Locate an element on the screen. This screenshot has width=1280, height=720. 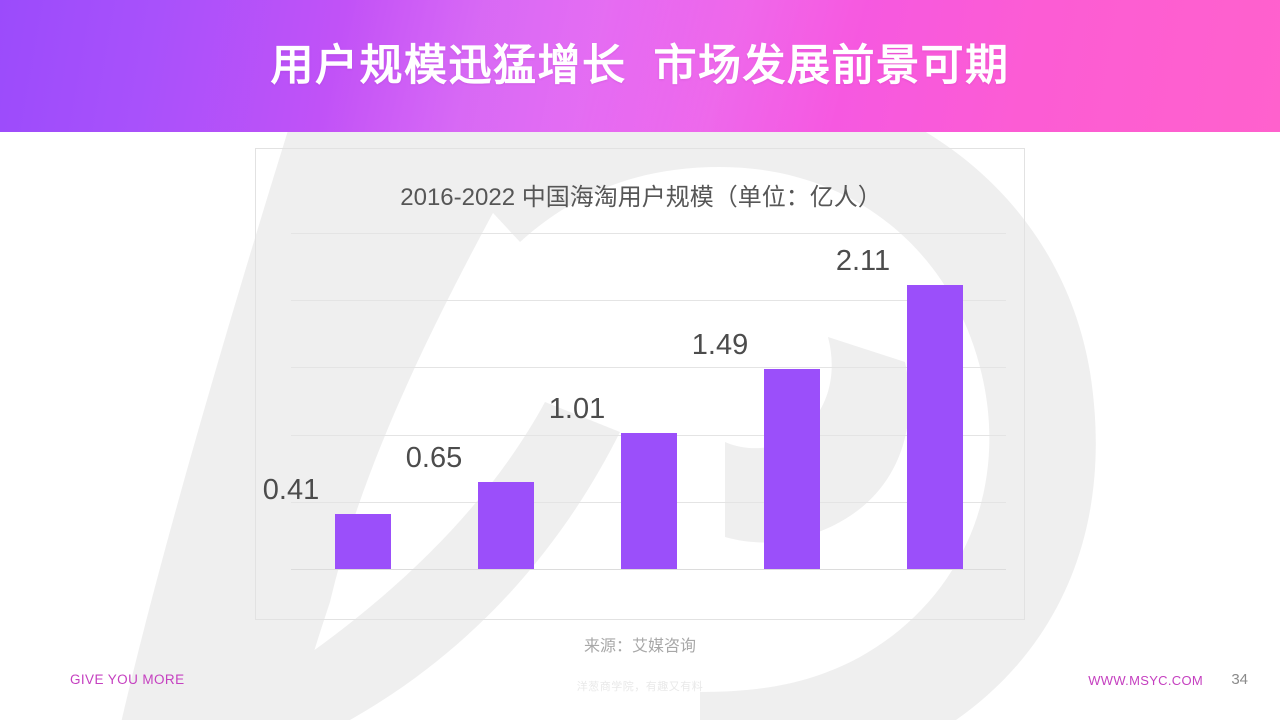
chart-bar-value-label: 2.11 is located at coordinates (863, 261).